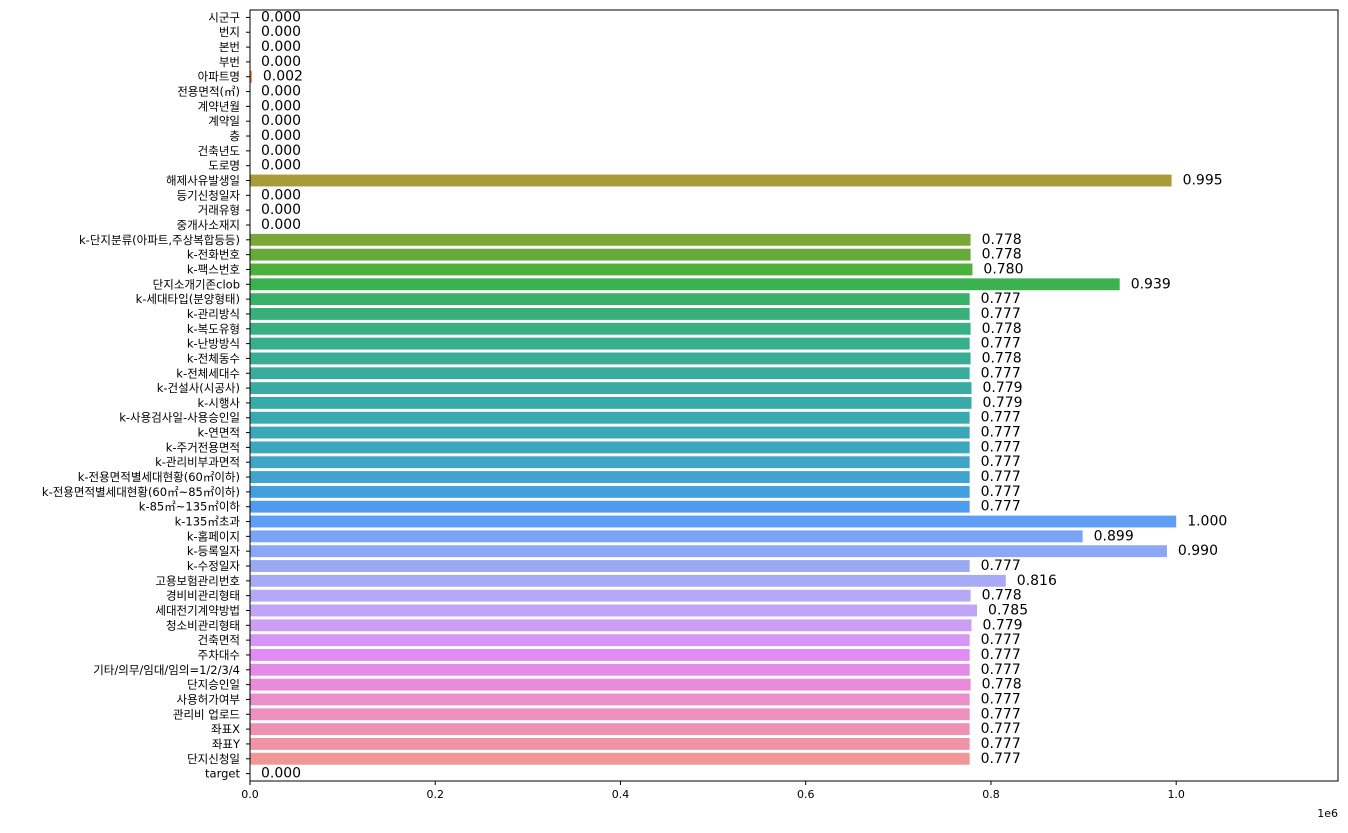 The height and width of the screenshot is (833, 1348). What do you see at coordinates (213, 344) in the screenshot?
I see `category-tick-label: k-난방방식` at bounding box center [213, 344].